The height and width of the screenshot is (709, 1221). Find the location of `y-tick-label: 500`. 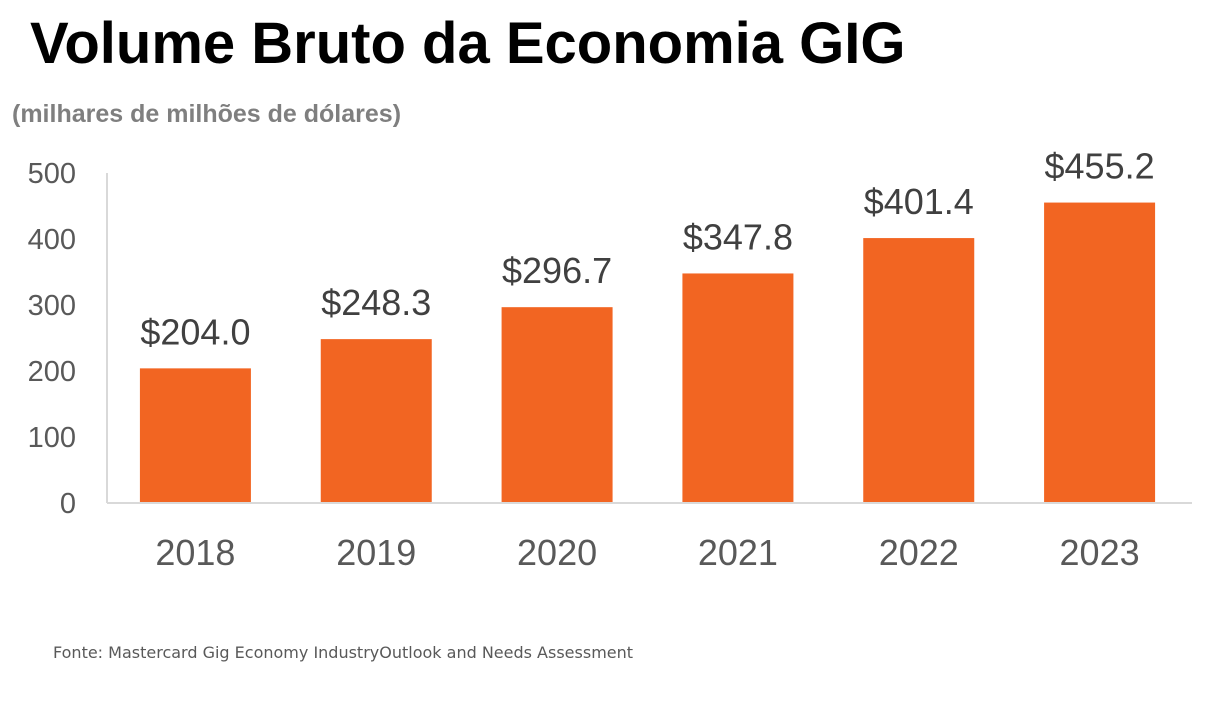

y-tick-label: 500 is located at coordinates (52, 174).